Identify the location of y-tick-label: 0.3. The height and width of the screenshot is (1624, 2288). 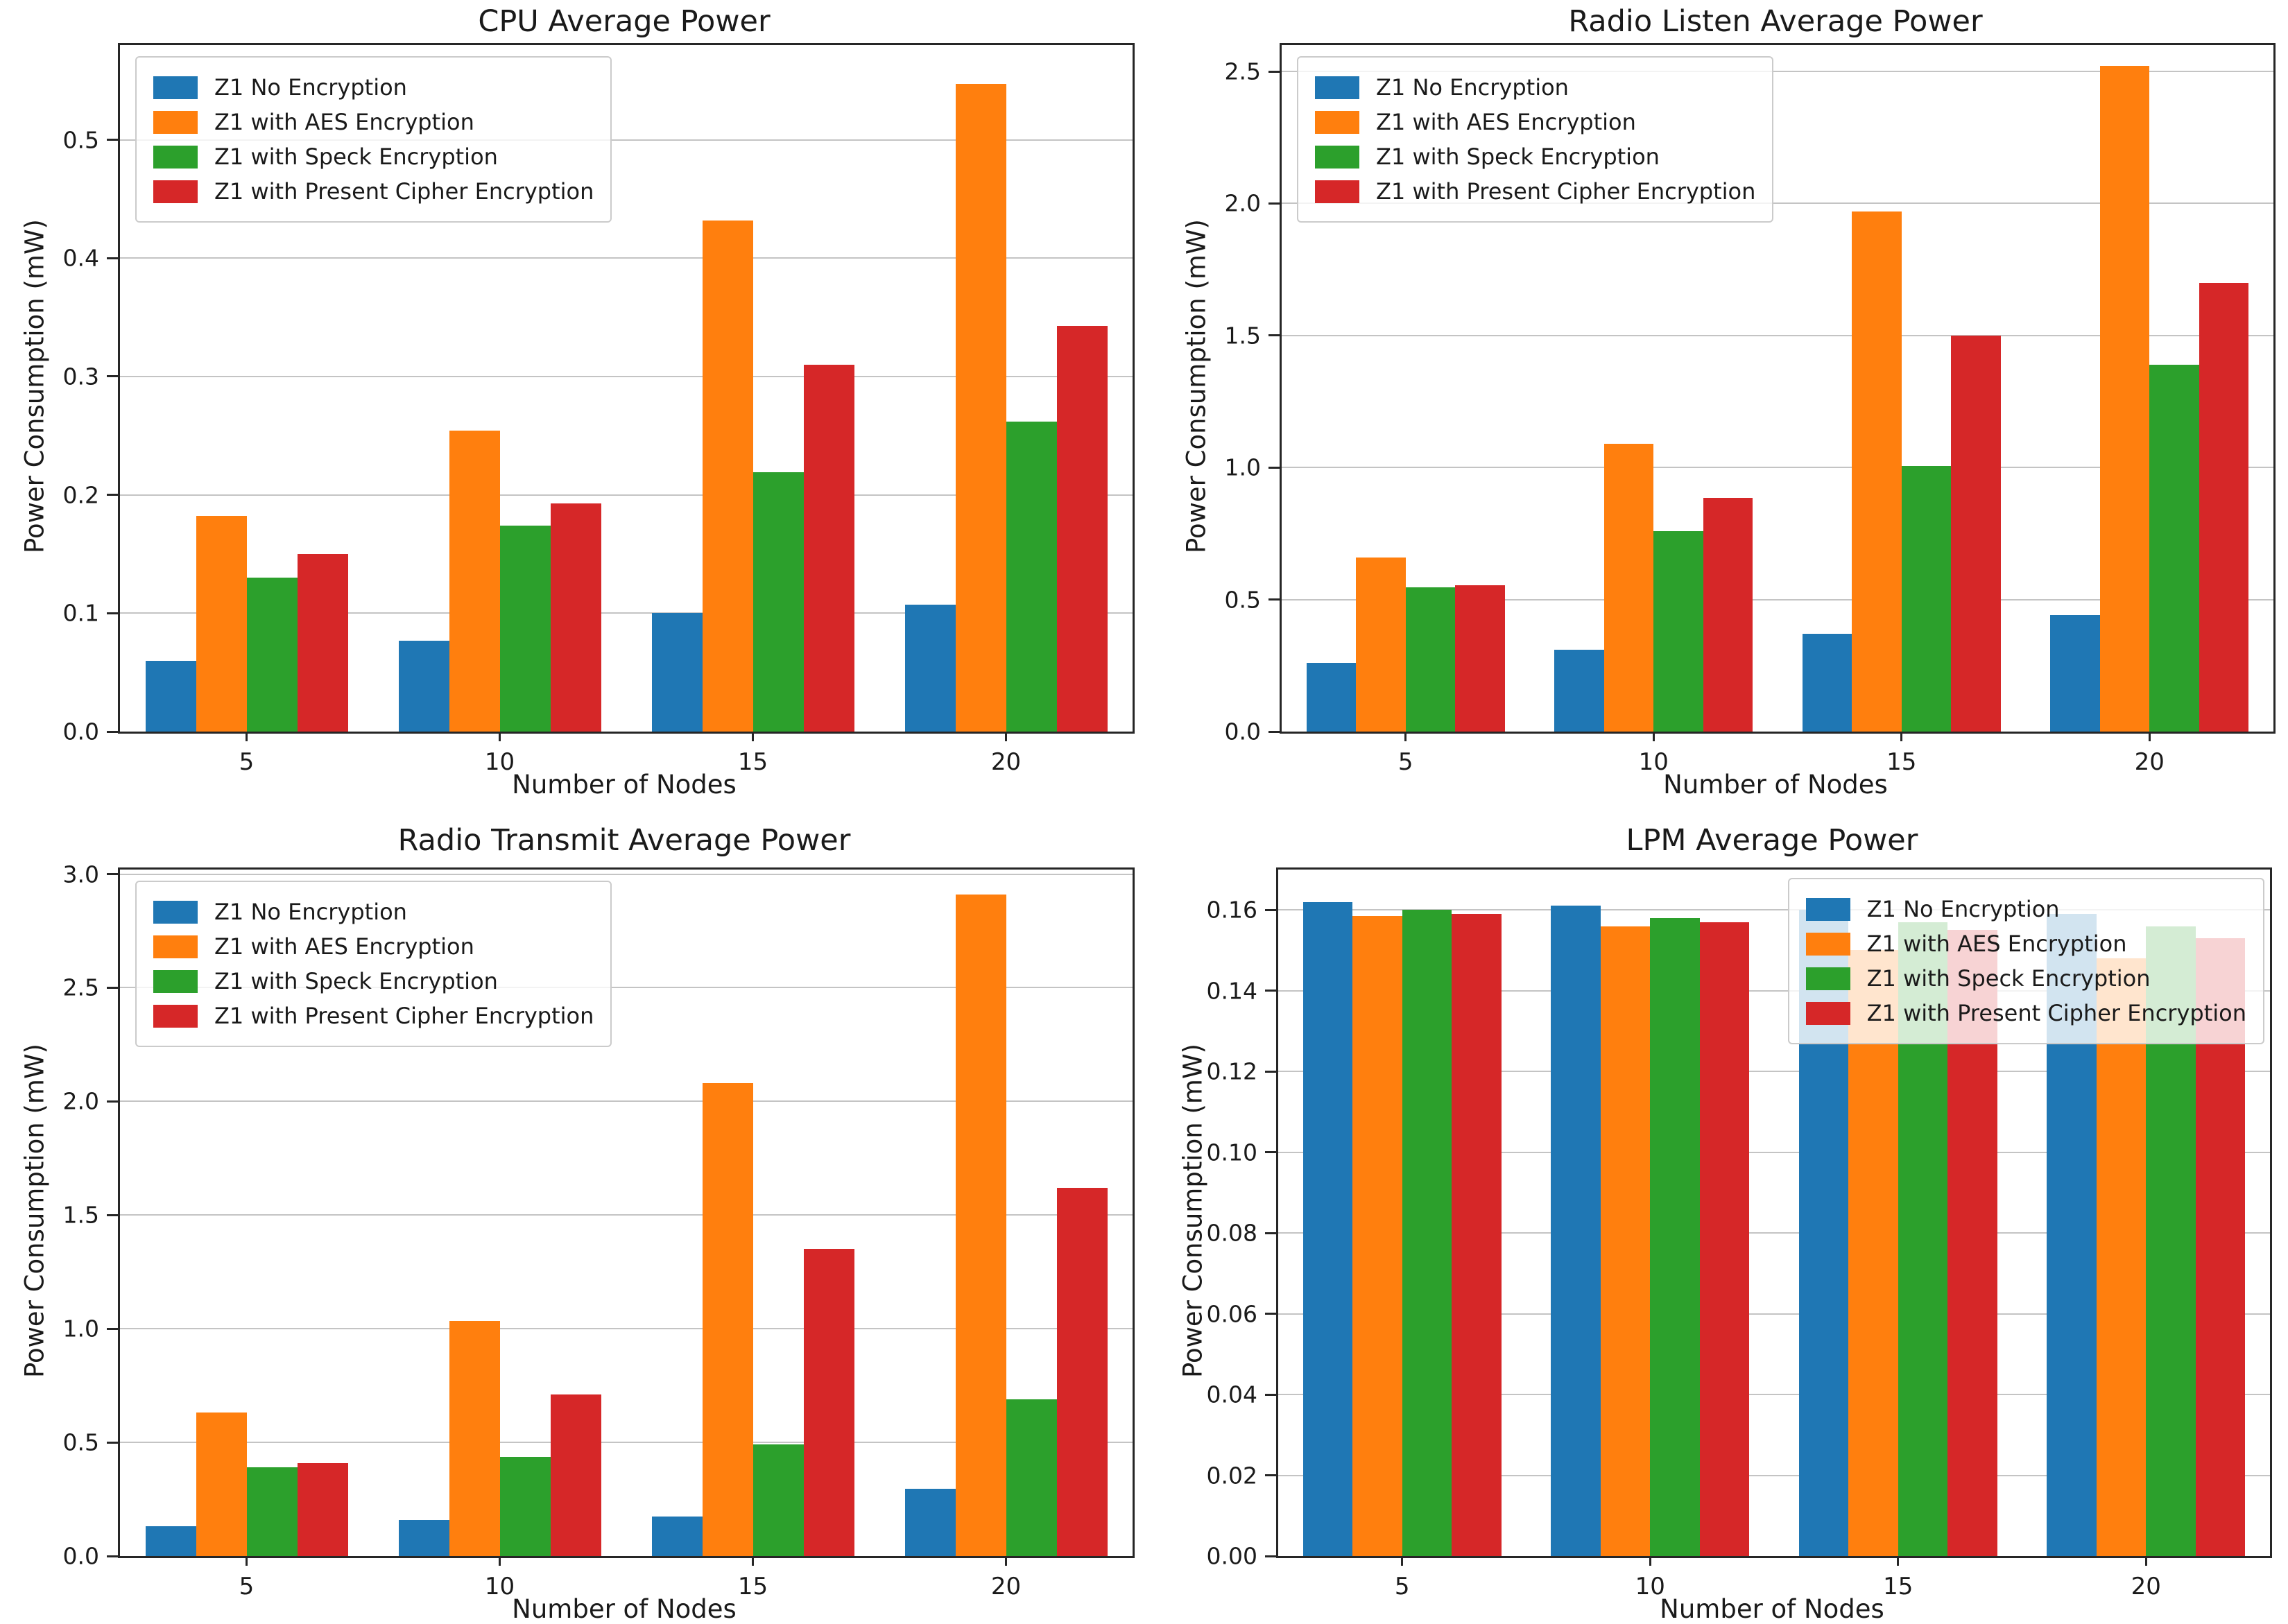
(80, 376).